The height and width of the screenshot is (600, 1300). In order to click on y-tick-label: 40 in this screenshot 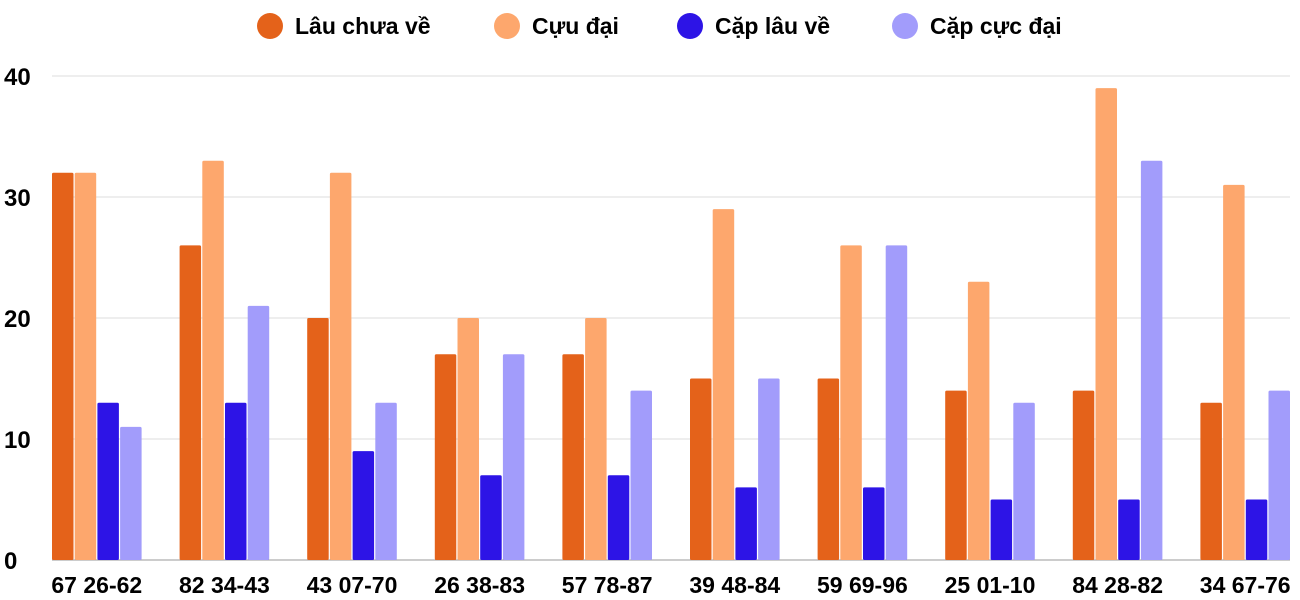, I will do `click(17, 77)`.